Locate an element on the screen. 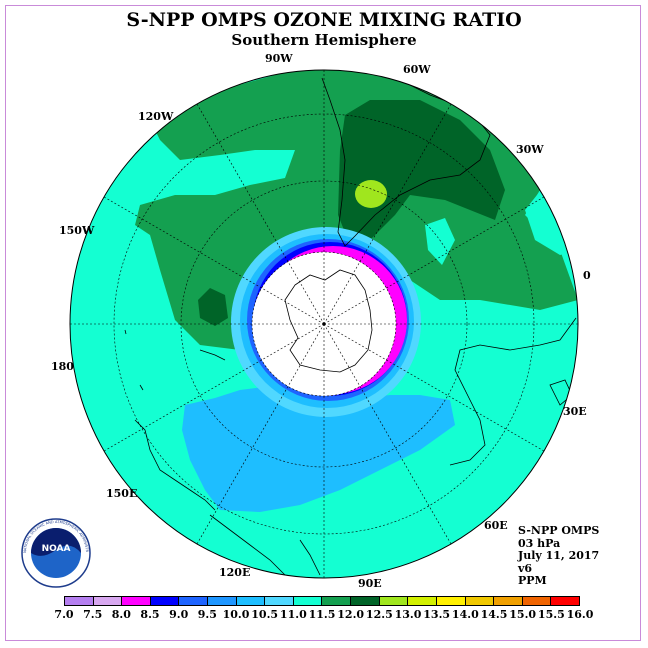 This screenshot has height=648, width=648. colorbar-tick-label: 12.0 is located at coordinates (351, 614).